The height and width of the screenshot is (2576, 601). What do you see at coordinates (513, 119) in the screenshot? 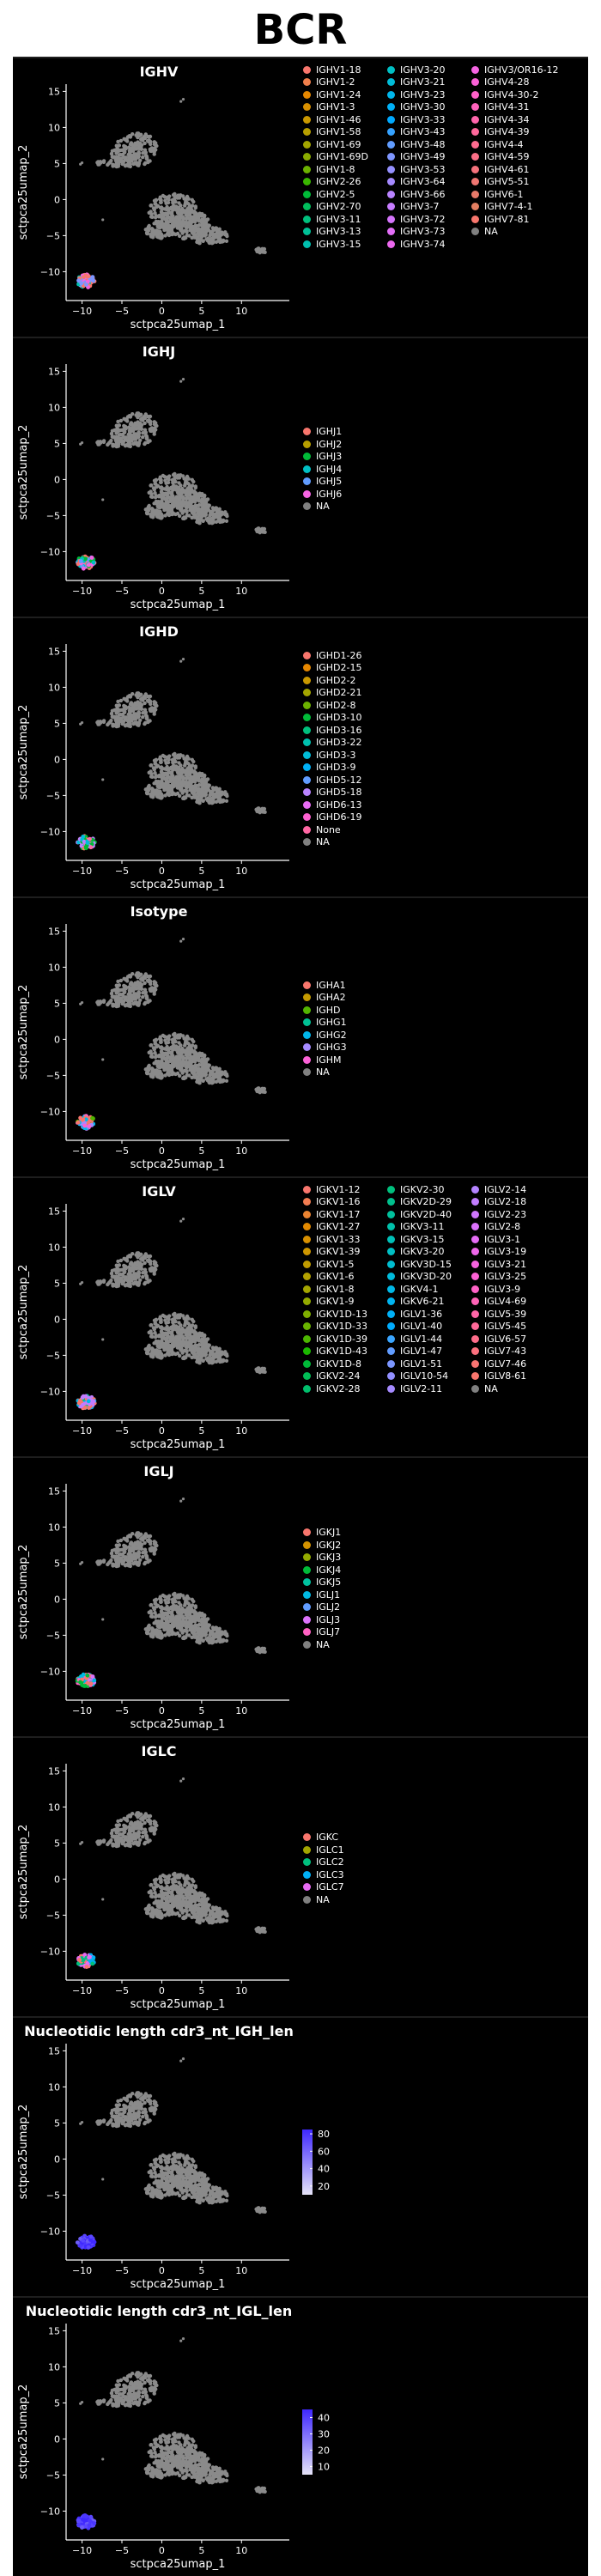
I see `legend-item: IGHV4-34` at bounding box center [513, 119].